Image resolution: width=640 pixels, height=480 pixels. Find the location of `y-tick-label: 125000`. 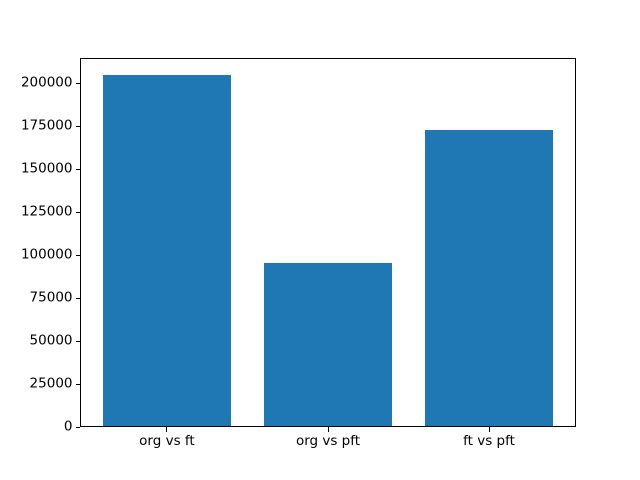

y-tick-label: 125000 is located at coordinates (46, 211).